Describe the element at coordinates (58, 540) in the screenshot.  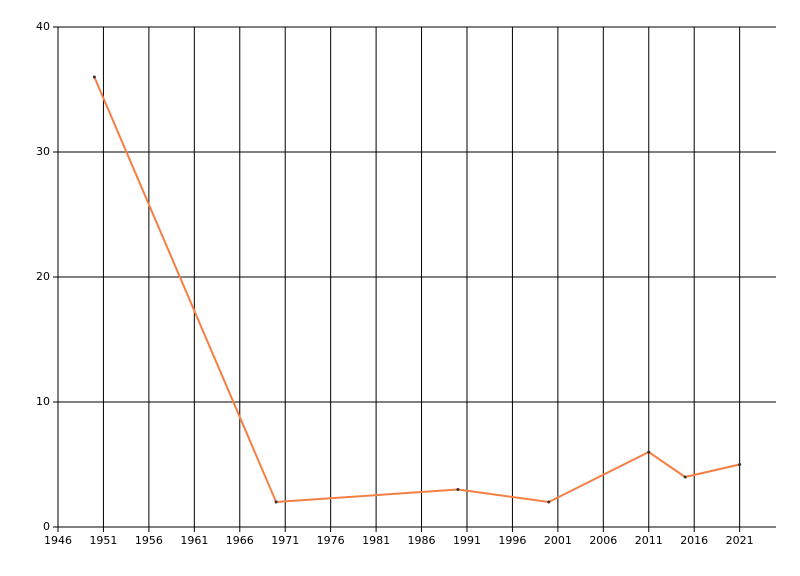
I see `x-tick-label: 1946` at that location.